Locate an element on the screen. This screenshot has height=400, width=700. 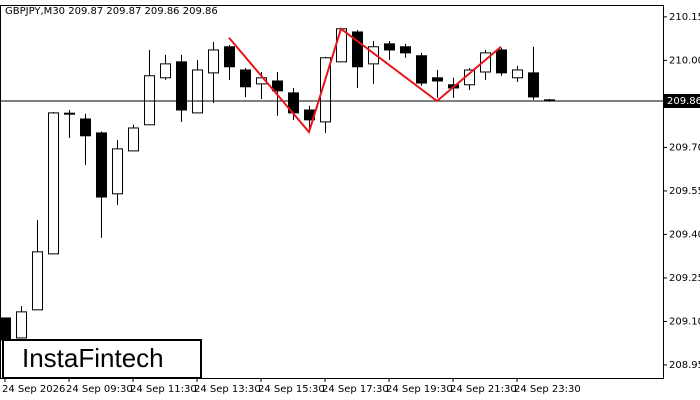
current-price-box is located at coordinates (682, 101).